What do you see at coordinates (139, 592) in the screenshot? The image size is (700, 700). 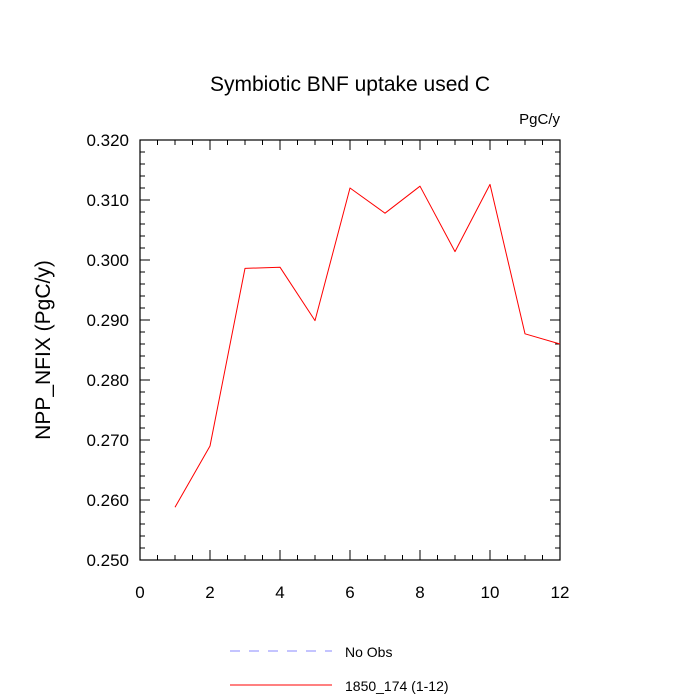 I see `x-tick-label: 0` at bounding box center [139, 592].